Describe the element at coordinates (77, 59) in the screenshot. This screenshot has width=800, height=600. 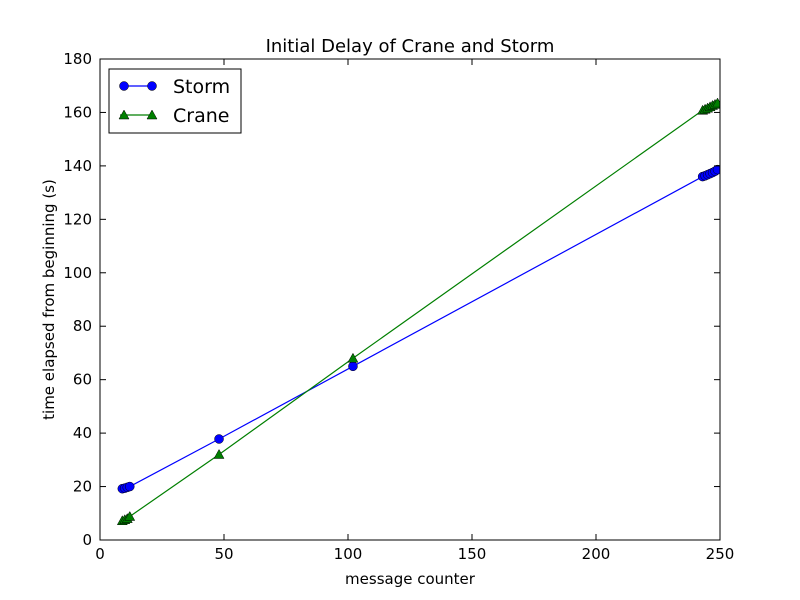
I see `y-tick-label: 180` at that location.